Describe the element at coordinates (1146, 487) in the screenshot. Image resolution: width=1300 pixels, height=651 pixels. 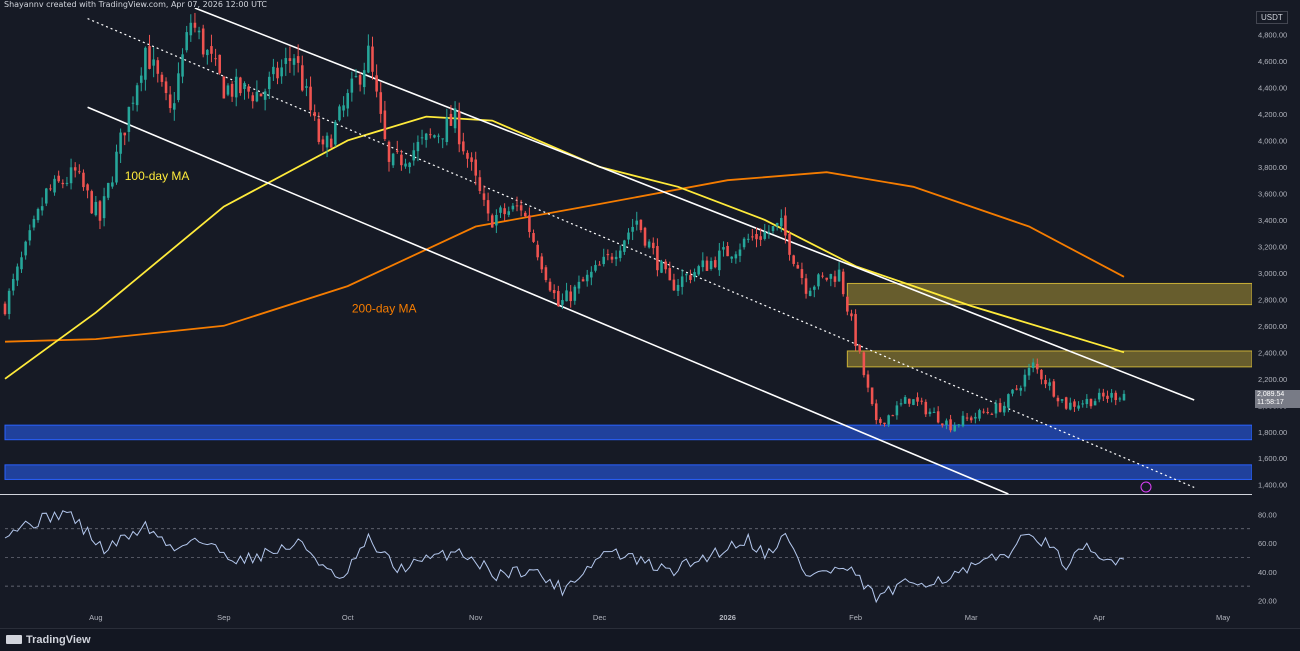
I see `alert-icon` at that location.